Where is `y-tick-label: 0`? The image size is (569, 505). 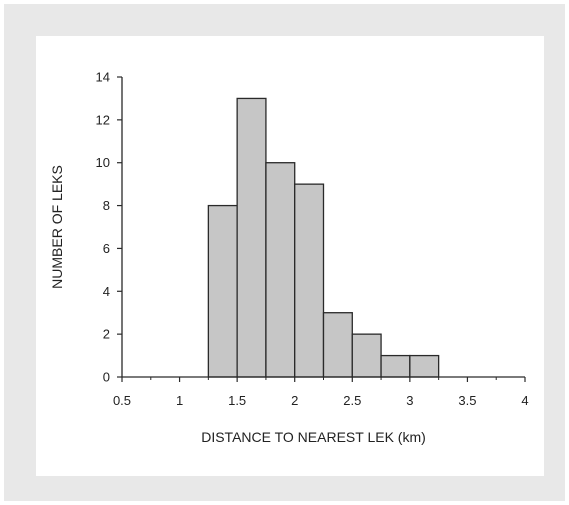 y-tick-label: 0 is located at coordinates (106, 377).